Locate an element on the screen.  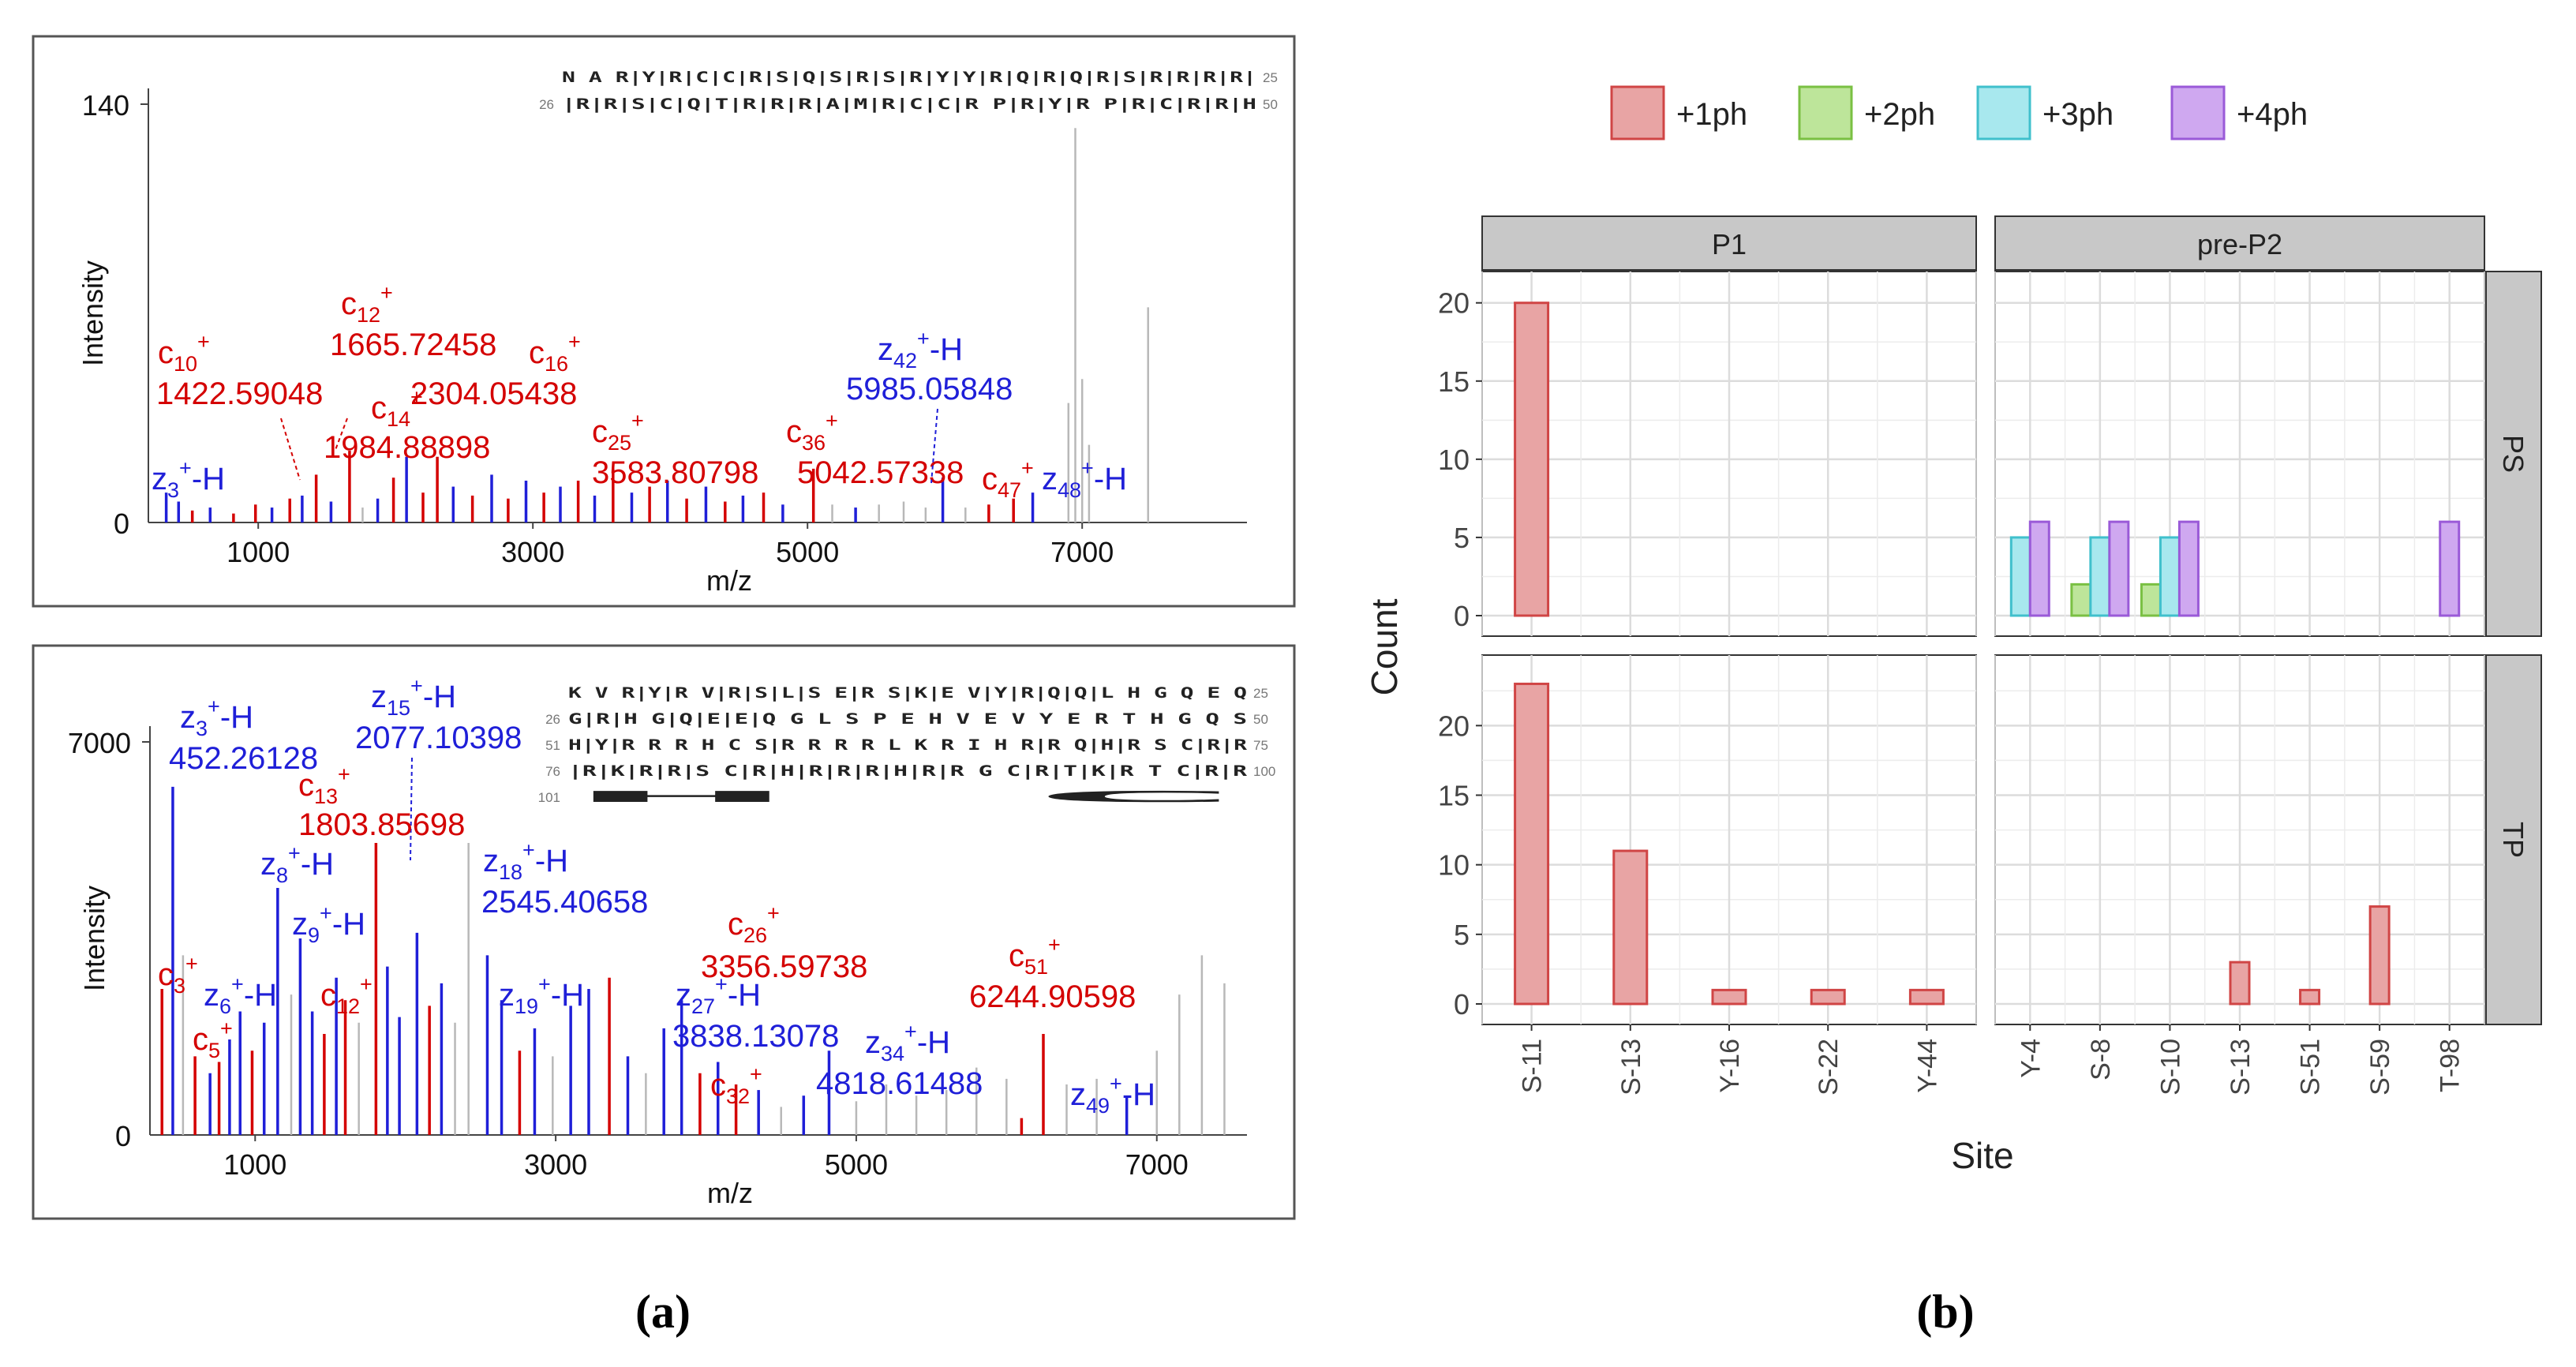
y-axis-title: Intensity is located at coordinates (93, 313).